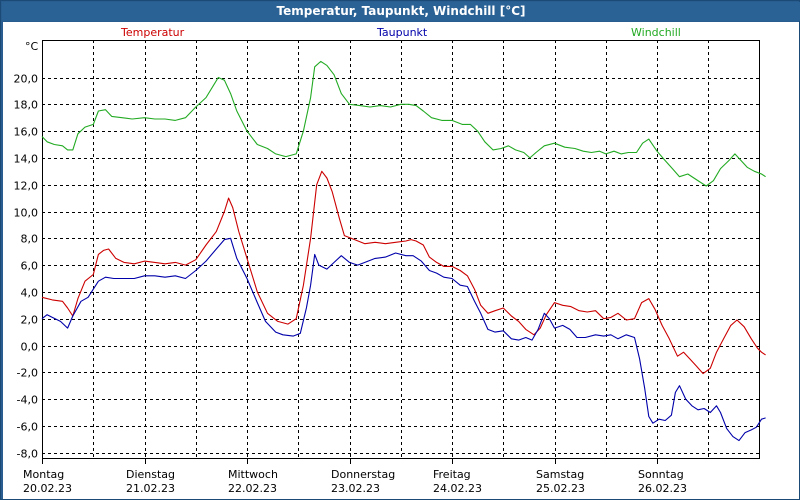  What do you see at coordinates (452, 474) in the screenshot?
I see `x-tick-day-label: Freitag` at bounding box center [452, 474].